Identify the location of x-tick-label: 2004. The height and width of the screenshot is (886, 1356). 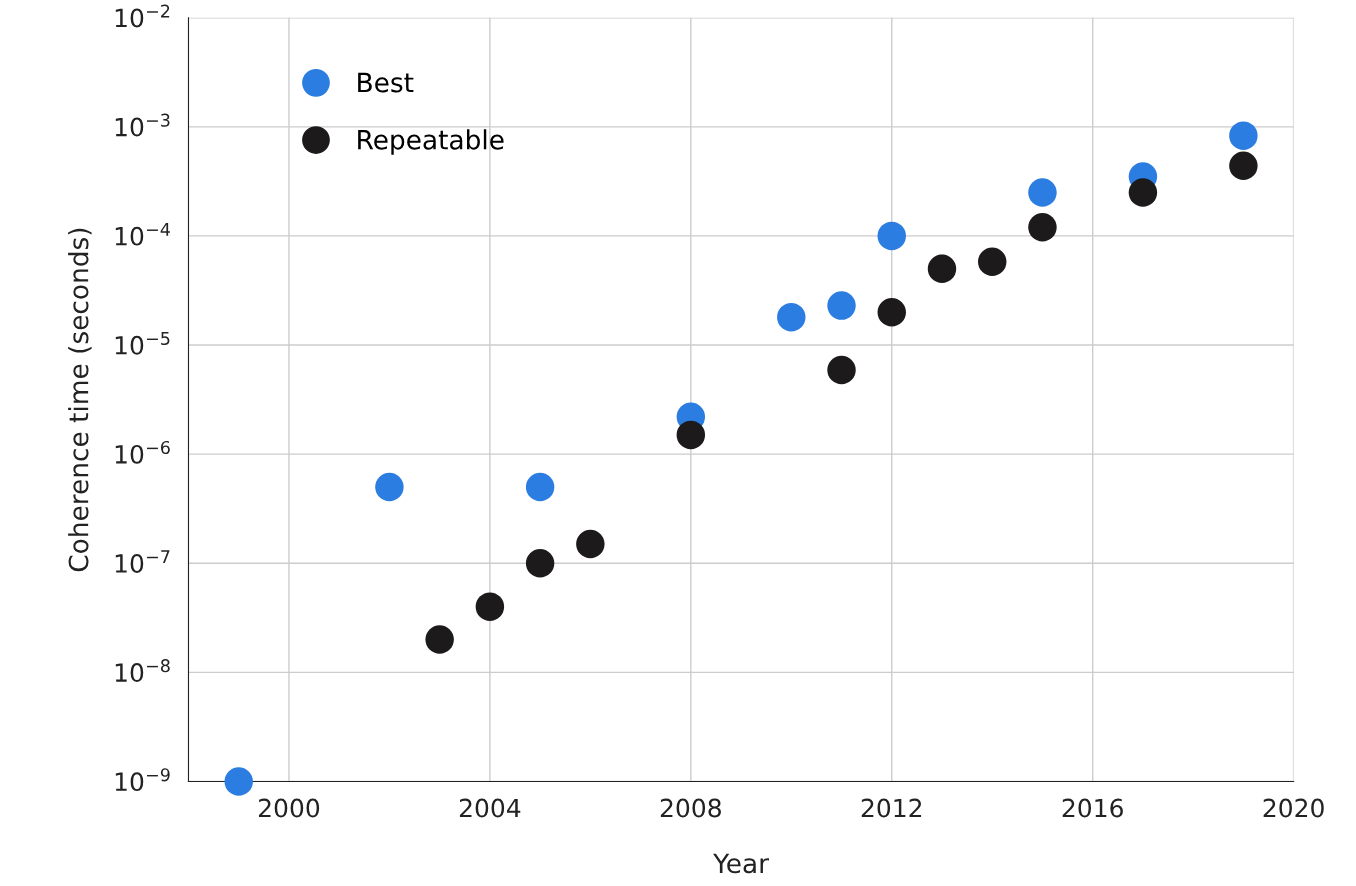
(490, 808).